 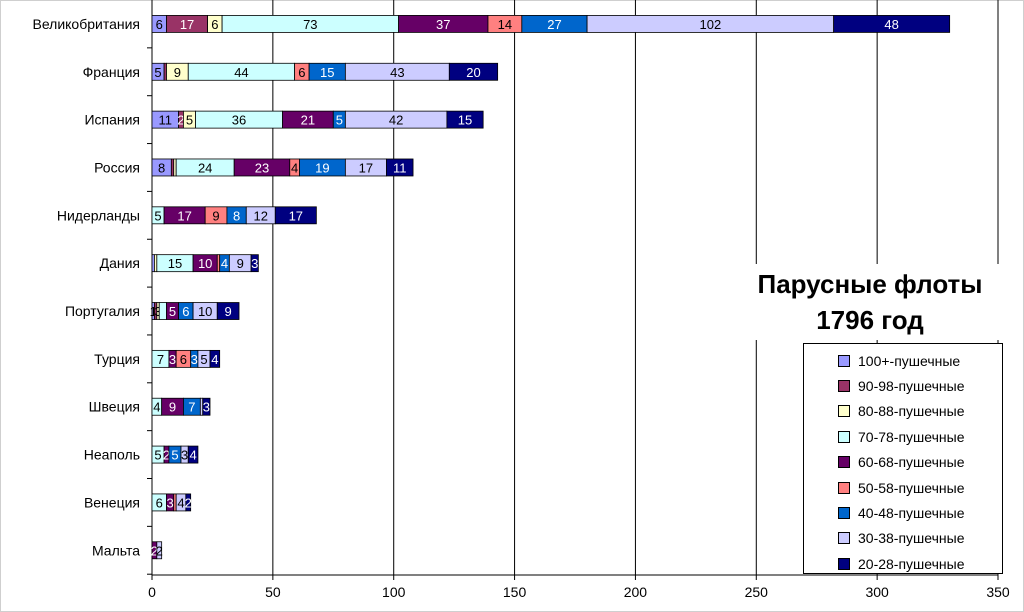 What do you see at coordinates (114, 407) in the screenshot?
I see `category-label: Швеция` at bounding box center [114, 407].